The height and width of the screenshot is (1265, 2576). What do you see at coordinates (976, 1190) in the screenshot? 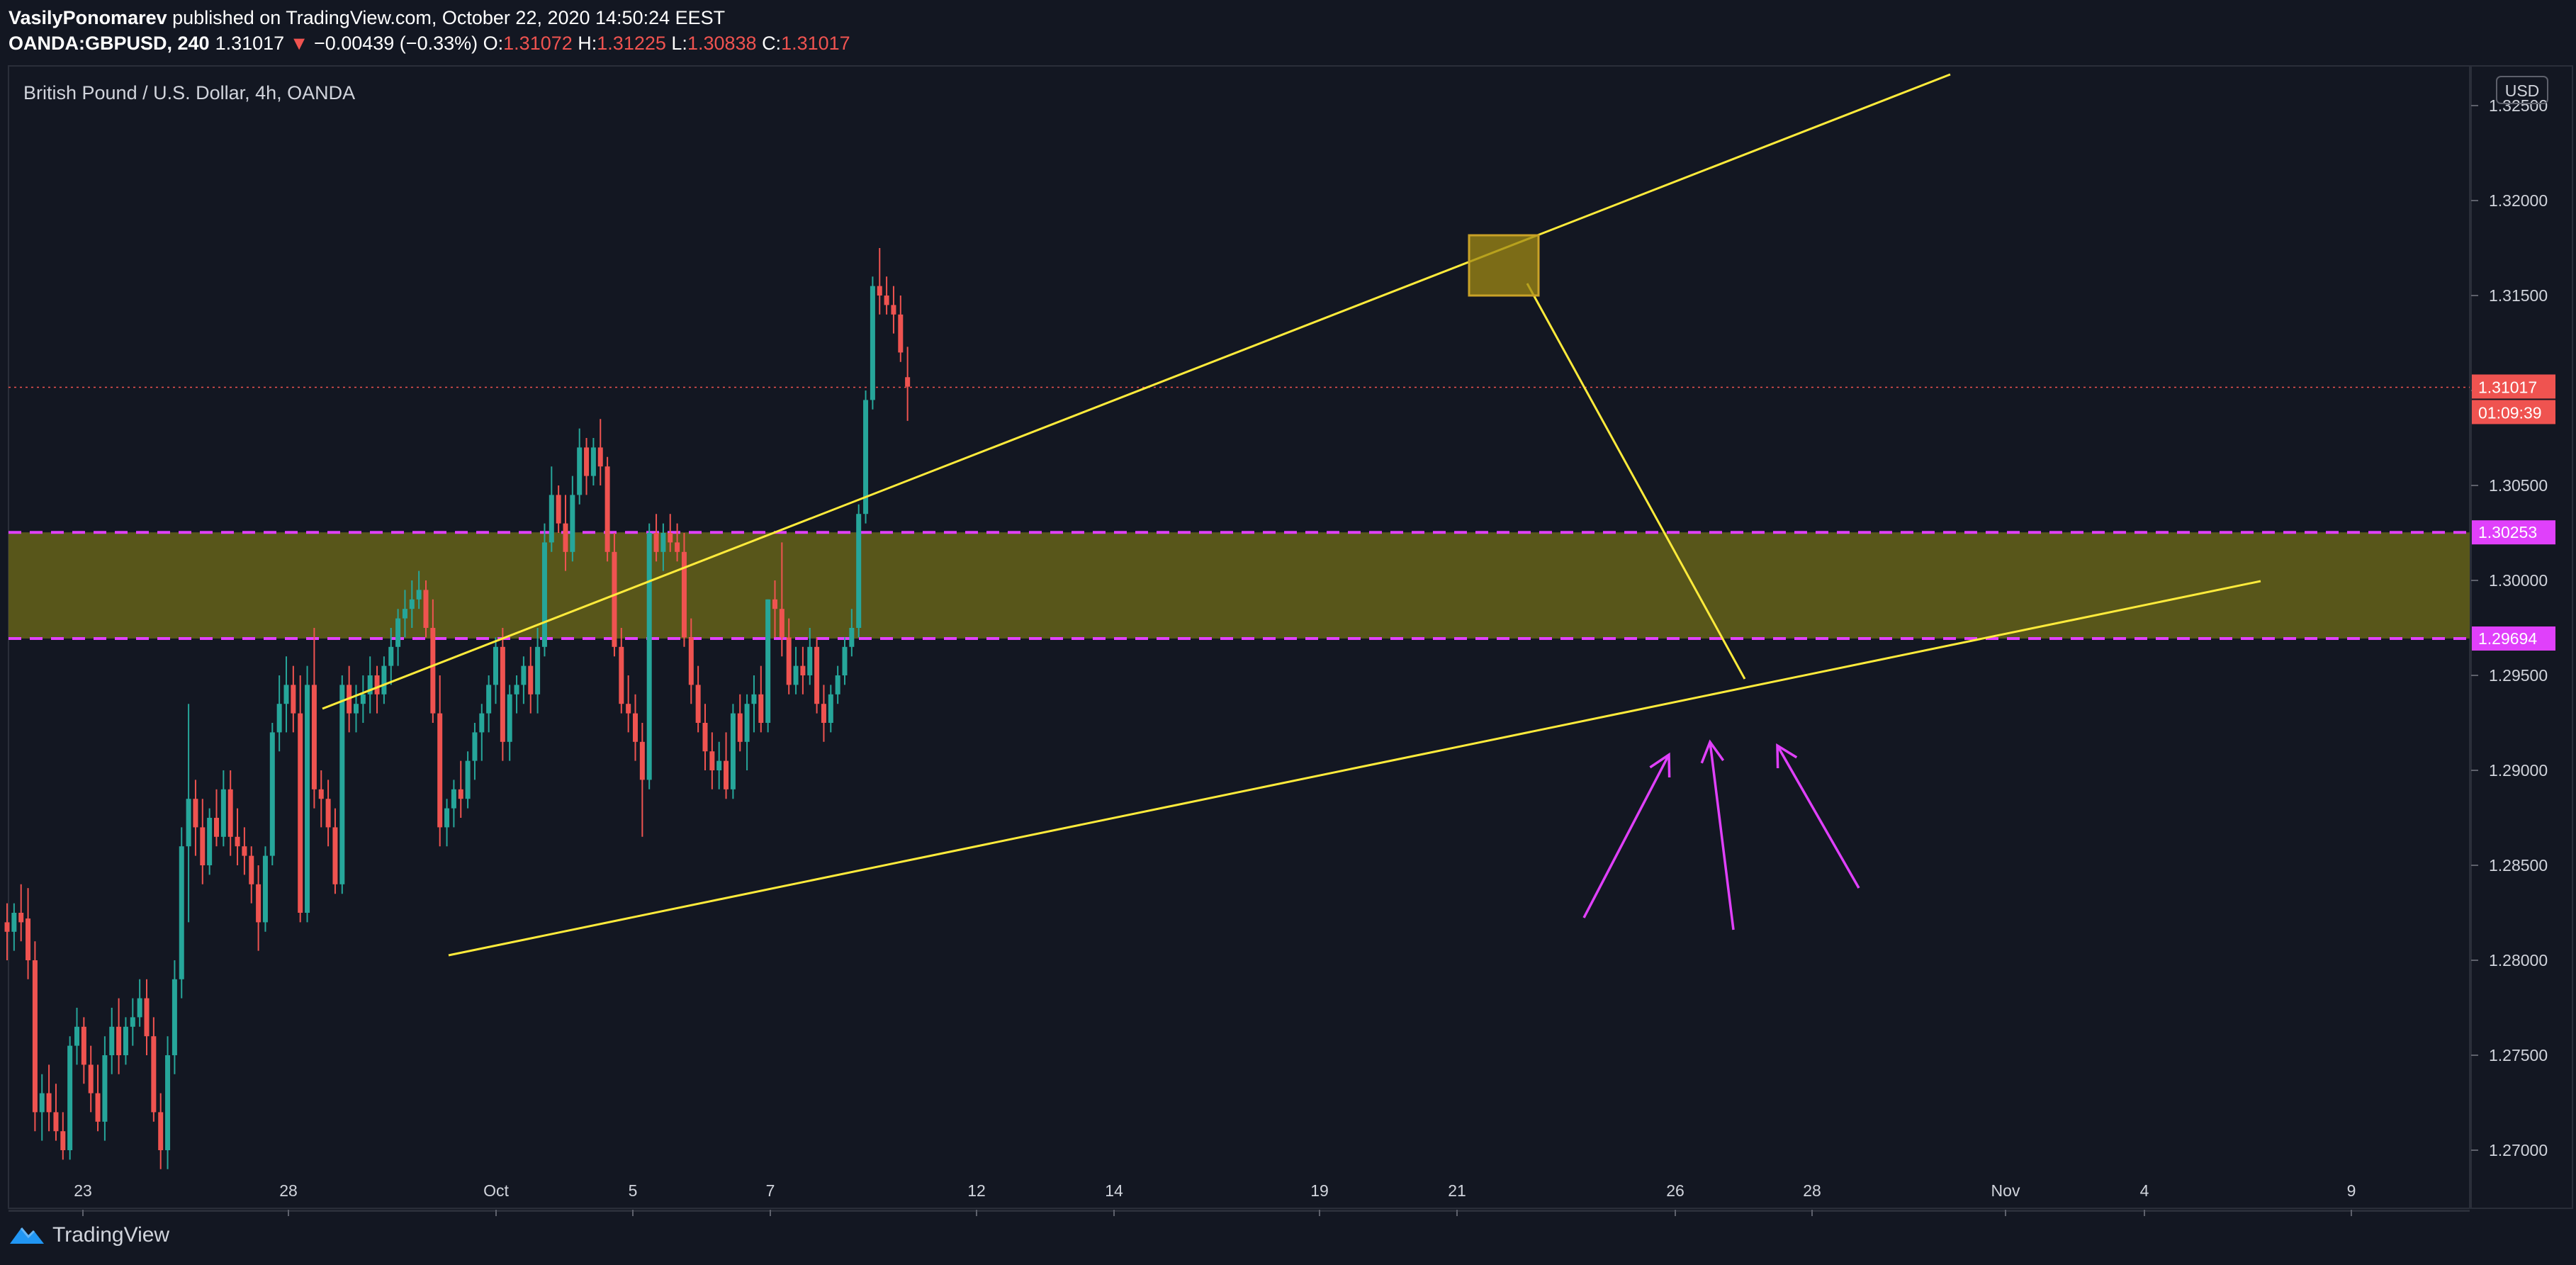
I see `time-tick-label: 12` at bounding box center [976, 1190].